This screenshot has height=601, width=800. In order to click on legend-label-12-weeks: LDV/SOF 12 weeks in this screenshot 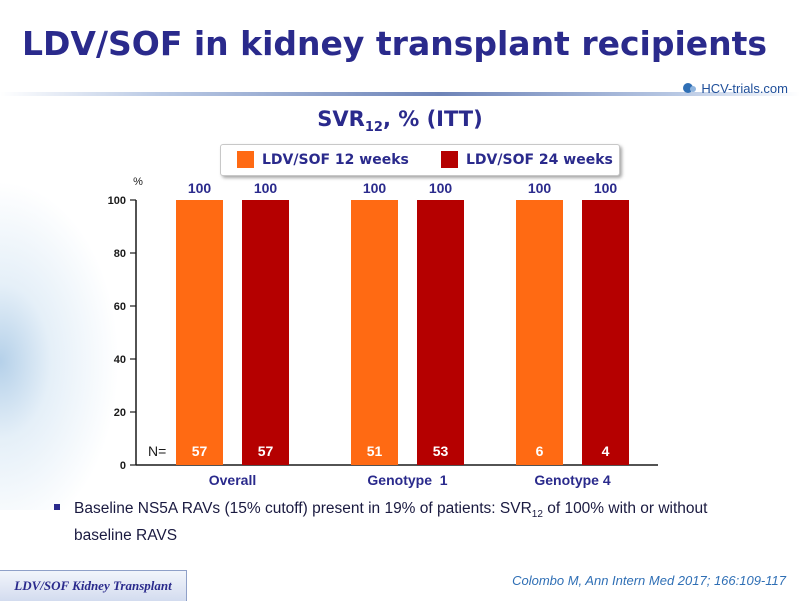, I will do `click(335, 159)`.